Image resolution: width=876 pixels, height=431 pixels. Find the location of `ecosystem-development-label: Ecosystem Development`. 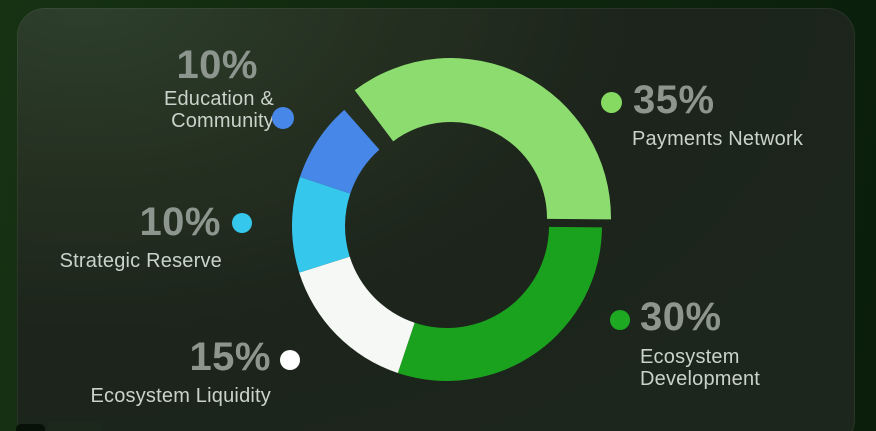

ecosystem-development-label: Ecosystem Development is located at coordinates (700, 368).